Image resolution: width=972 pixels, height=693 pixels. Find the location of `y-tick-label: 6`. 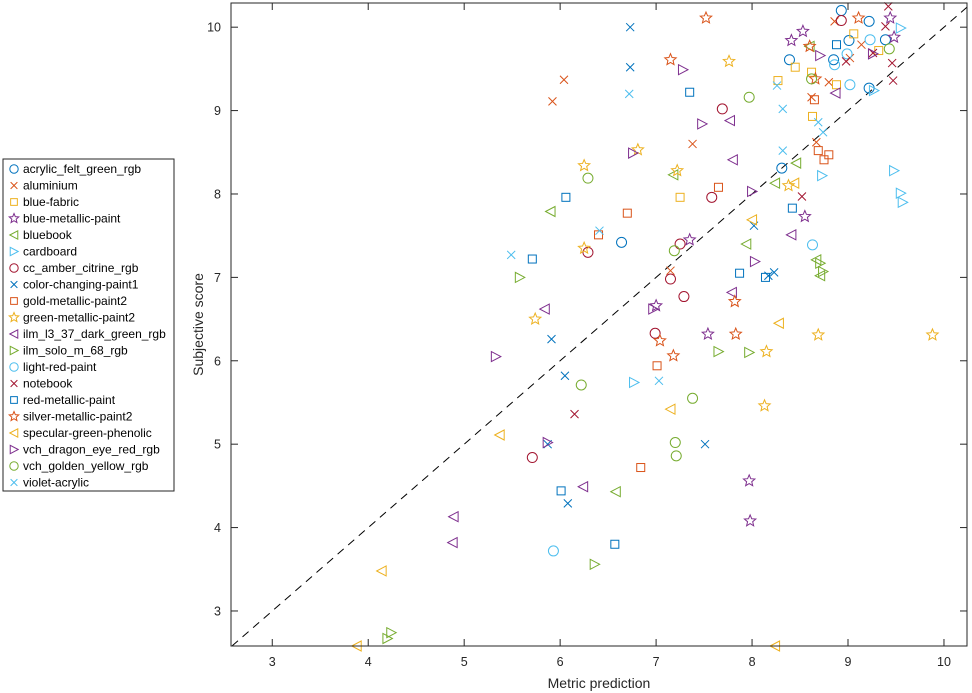

y-tick-label: 6 is located at coordinates (217, 361).